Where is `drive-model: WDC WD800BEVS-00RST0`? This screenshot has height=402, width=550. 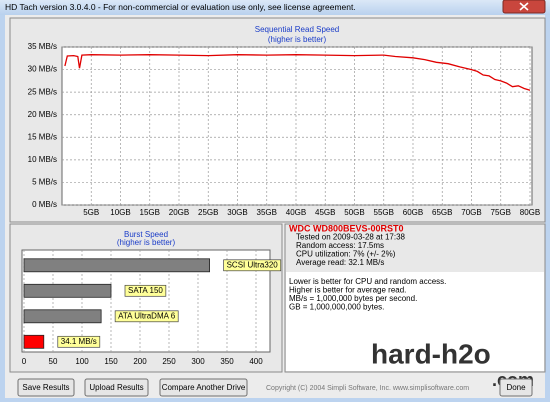 drive-model: WDC WD800BEVS-00RST0 is located at coordinates (346, 228).